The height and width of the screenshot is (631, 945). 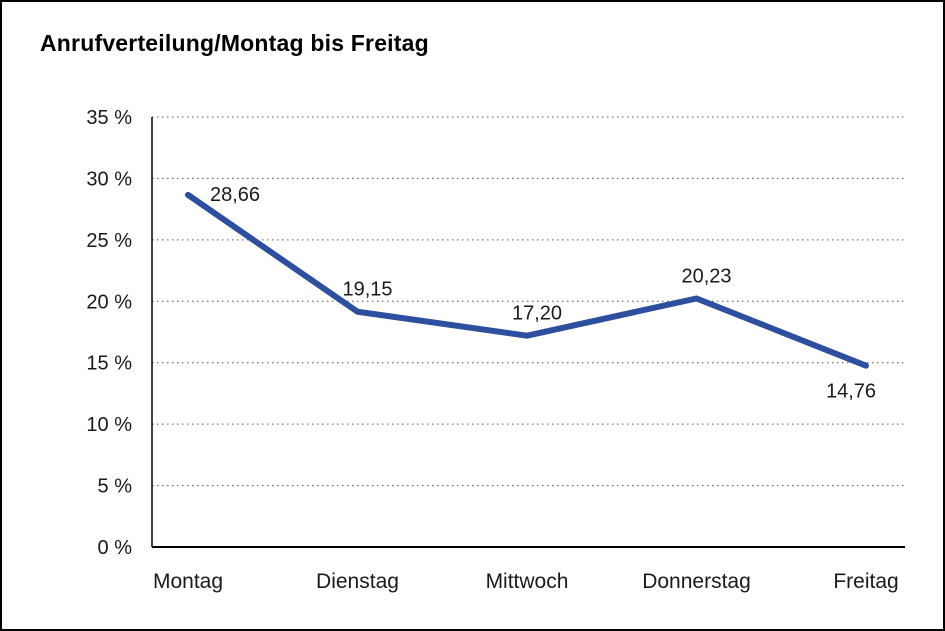 I want to click on x-category-label: Mittwoch, so click(x=527, y=581).